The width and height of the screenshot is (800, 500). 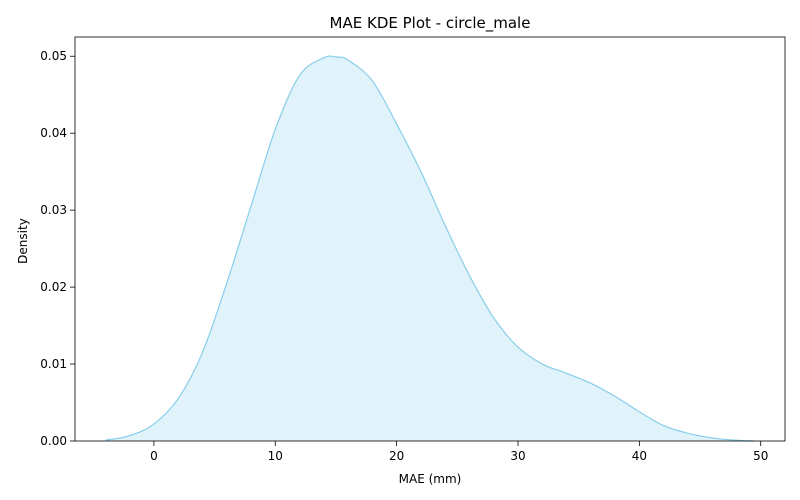 What do you see at coordinates (53, 210) in the screenshot?
I see `y-tick-label: 0.03` at bounding box center [53, 210].